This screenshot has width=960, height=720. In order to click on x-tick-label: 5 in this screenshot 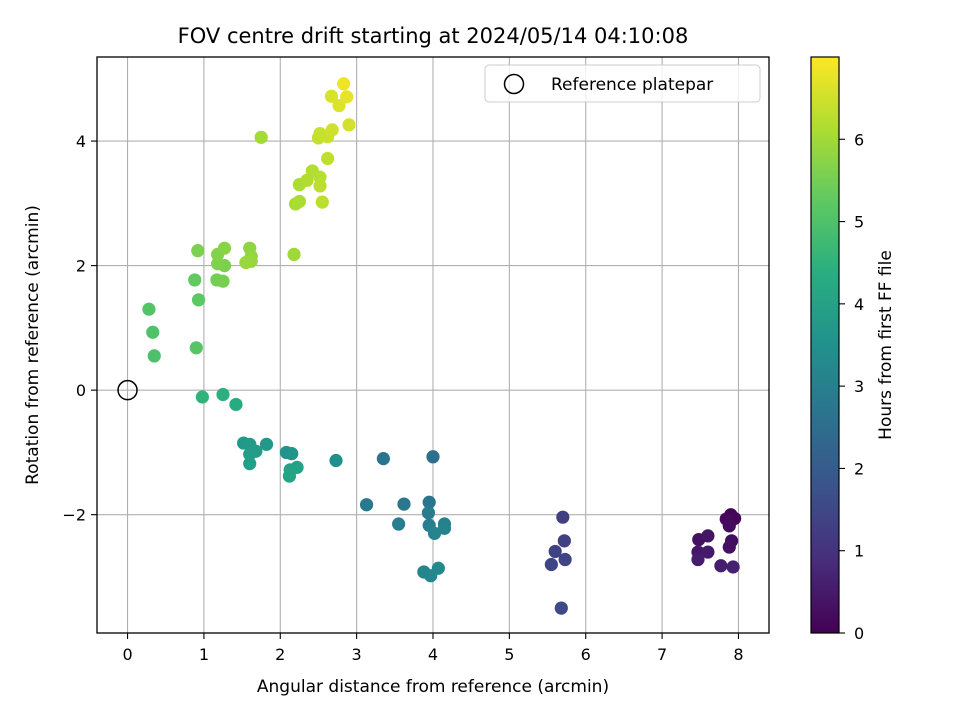, I will do `click(509, 654)`.